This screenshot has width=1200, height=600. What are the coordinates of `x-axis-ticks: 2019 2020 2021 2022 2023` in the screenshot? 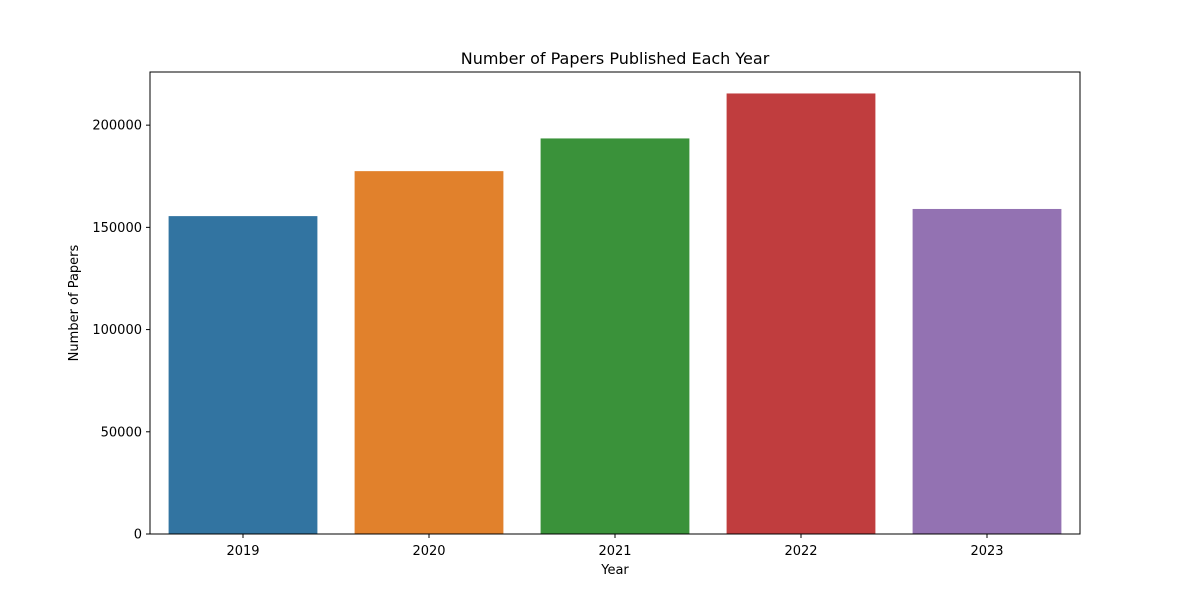 It's located at (615, 546).